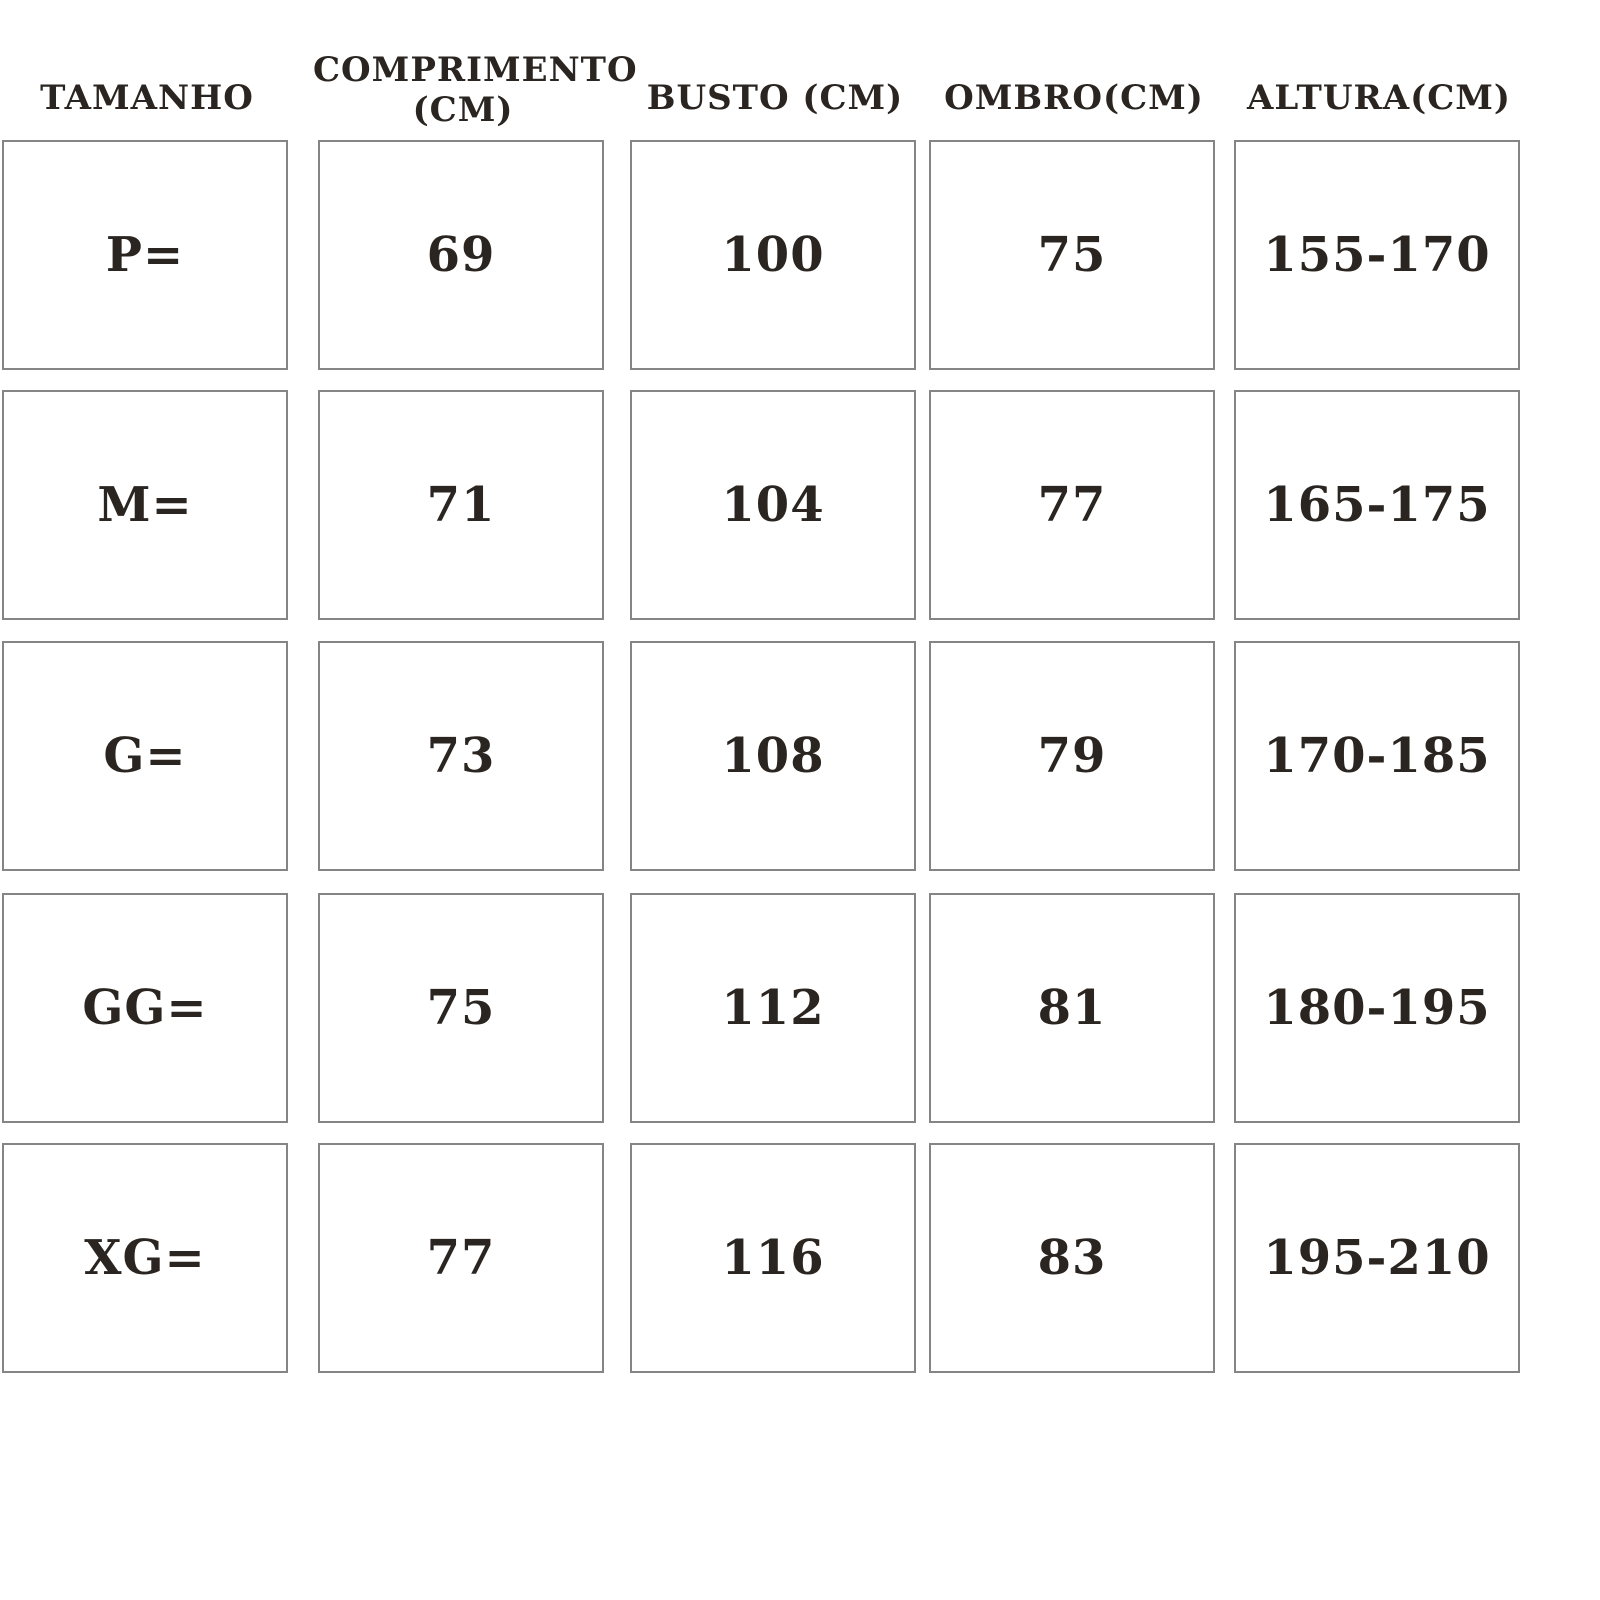  I want to click on table-cell: 108, so click(773, 756).